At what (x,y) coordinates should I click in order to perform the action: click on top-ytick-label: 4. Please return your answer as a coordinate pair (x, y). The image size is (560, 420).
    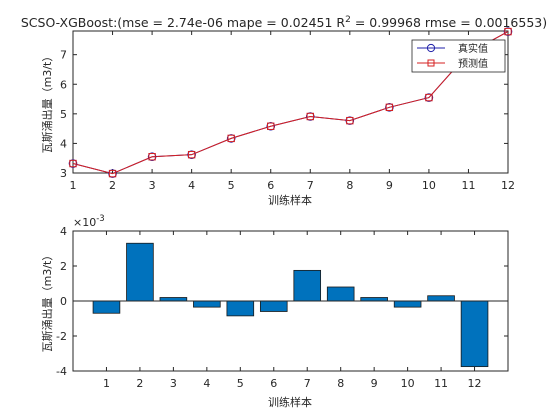
    Looking at the image, I should click on (63, 143).